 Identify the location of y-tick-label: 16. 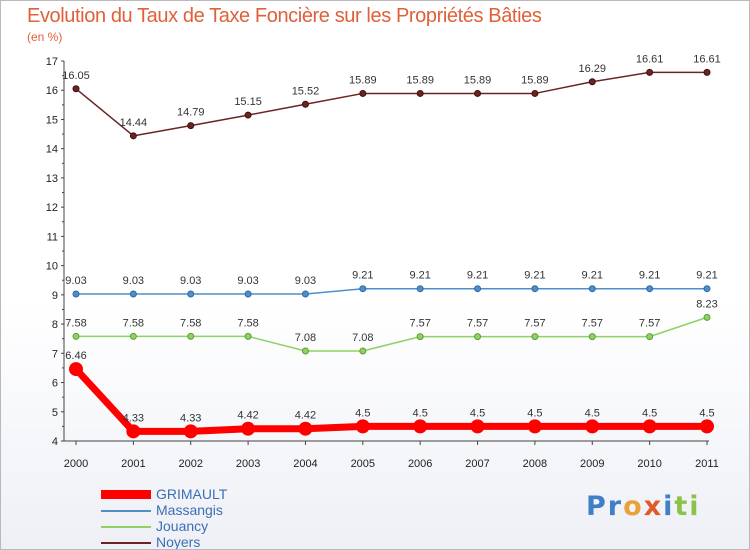
(52, 91).